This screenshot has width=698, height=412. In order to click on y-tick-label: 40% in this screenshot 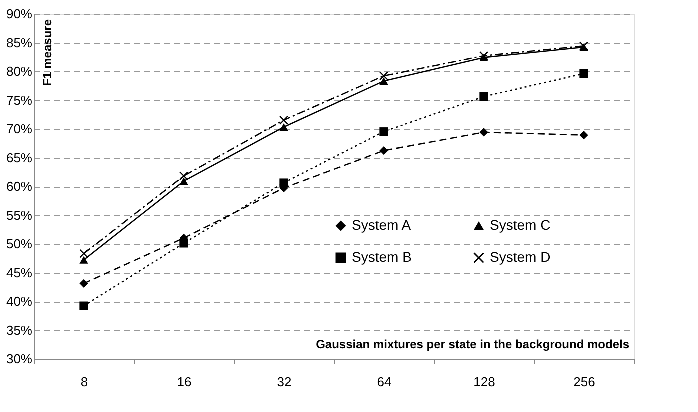, I will do `click(19, 301)`.